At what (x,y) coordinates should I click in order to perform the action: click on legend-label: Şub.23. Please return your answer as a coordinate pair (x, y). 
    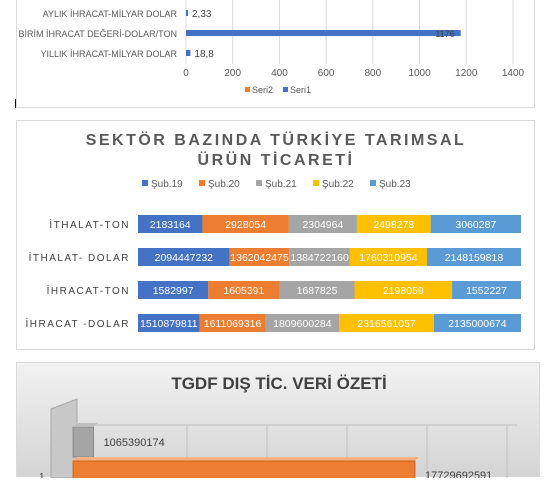
    Looking at the image, I should click on (395, 184).